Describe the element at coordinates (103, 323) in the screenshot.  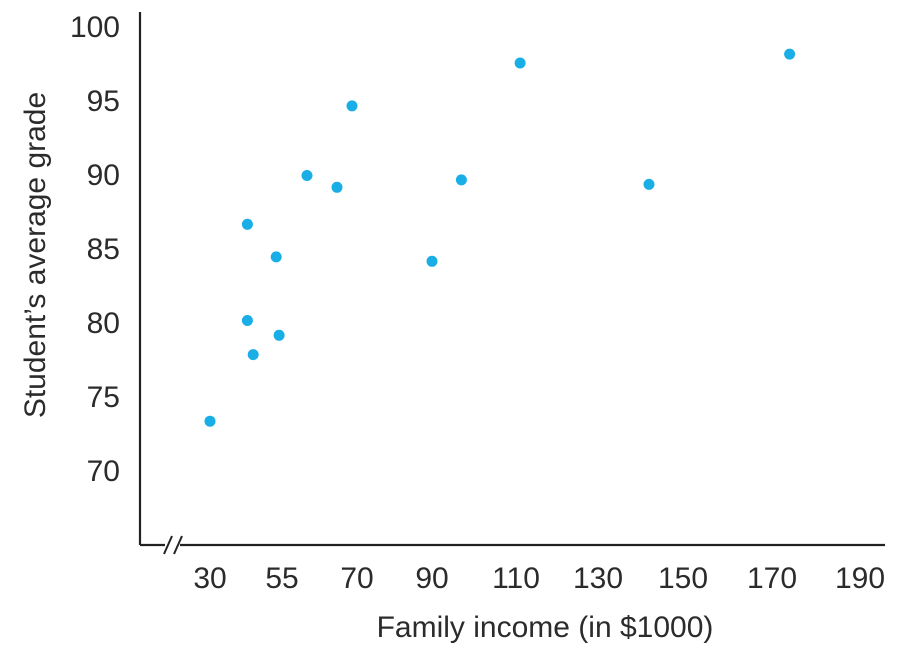
I see `y-tick-label: 80` at that location.